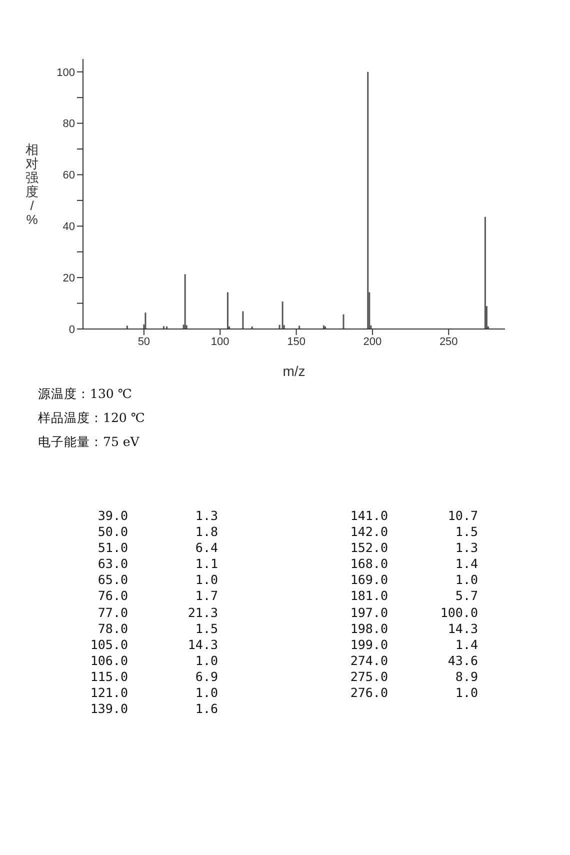 The image size is (570, 855). I want to click on text: 276.0, so click(368, 693).